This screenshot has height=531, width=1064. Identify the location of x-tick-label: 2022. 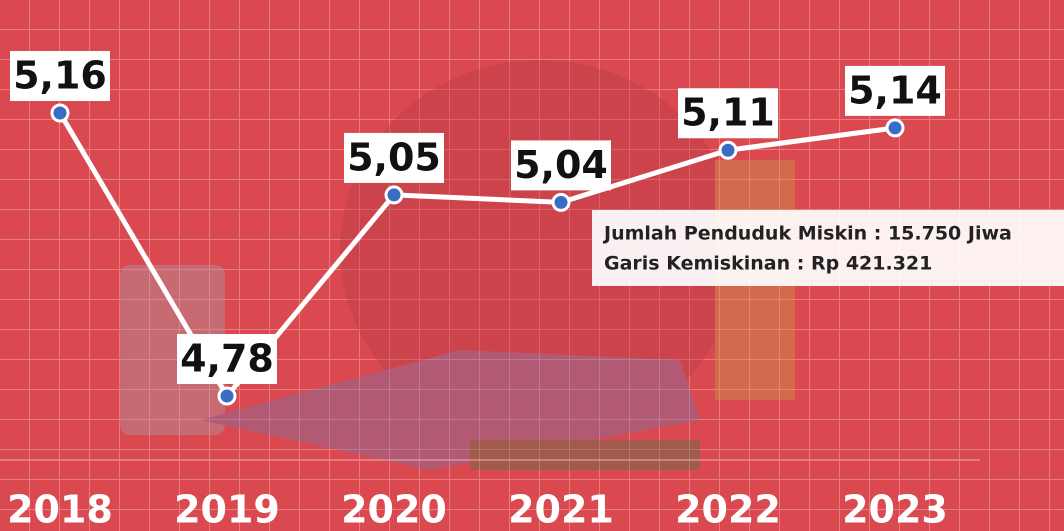
(728, 509).